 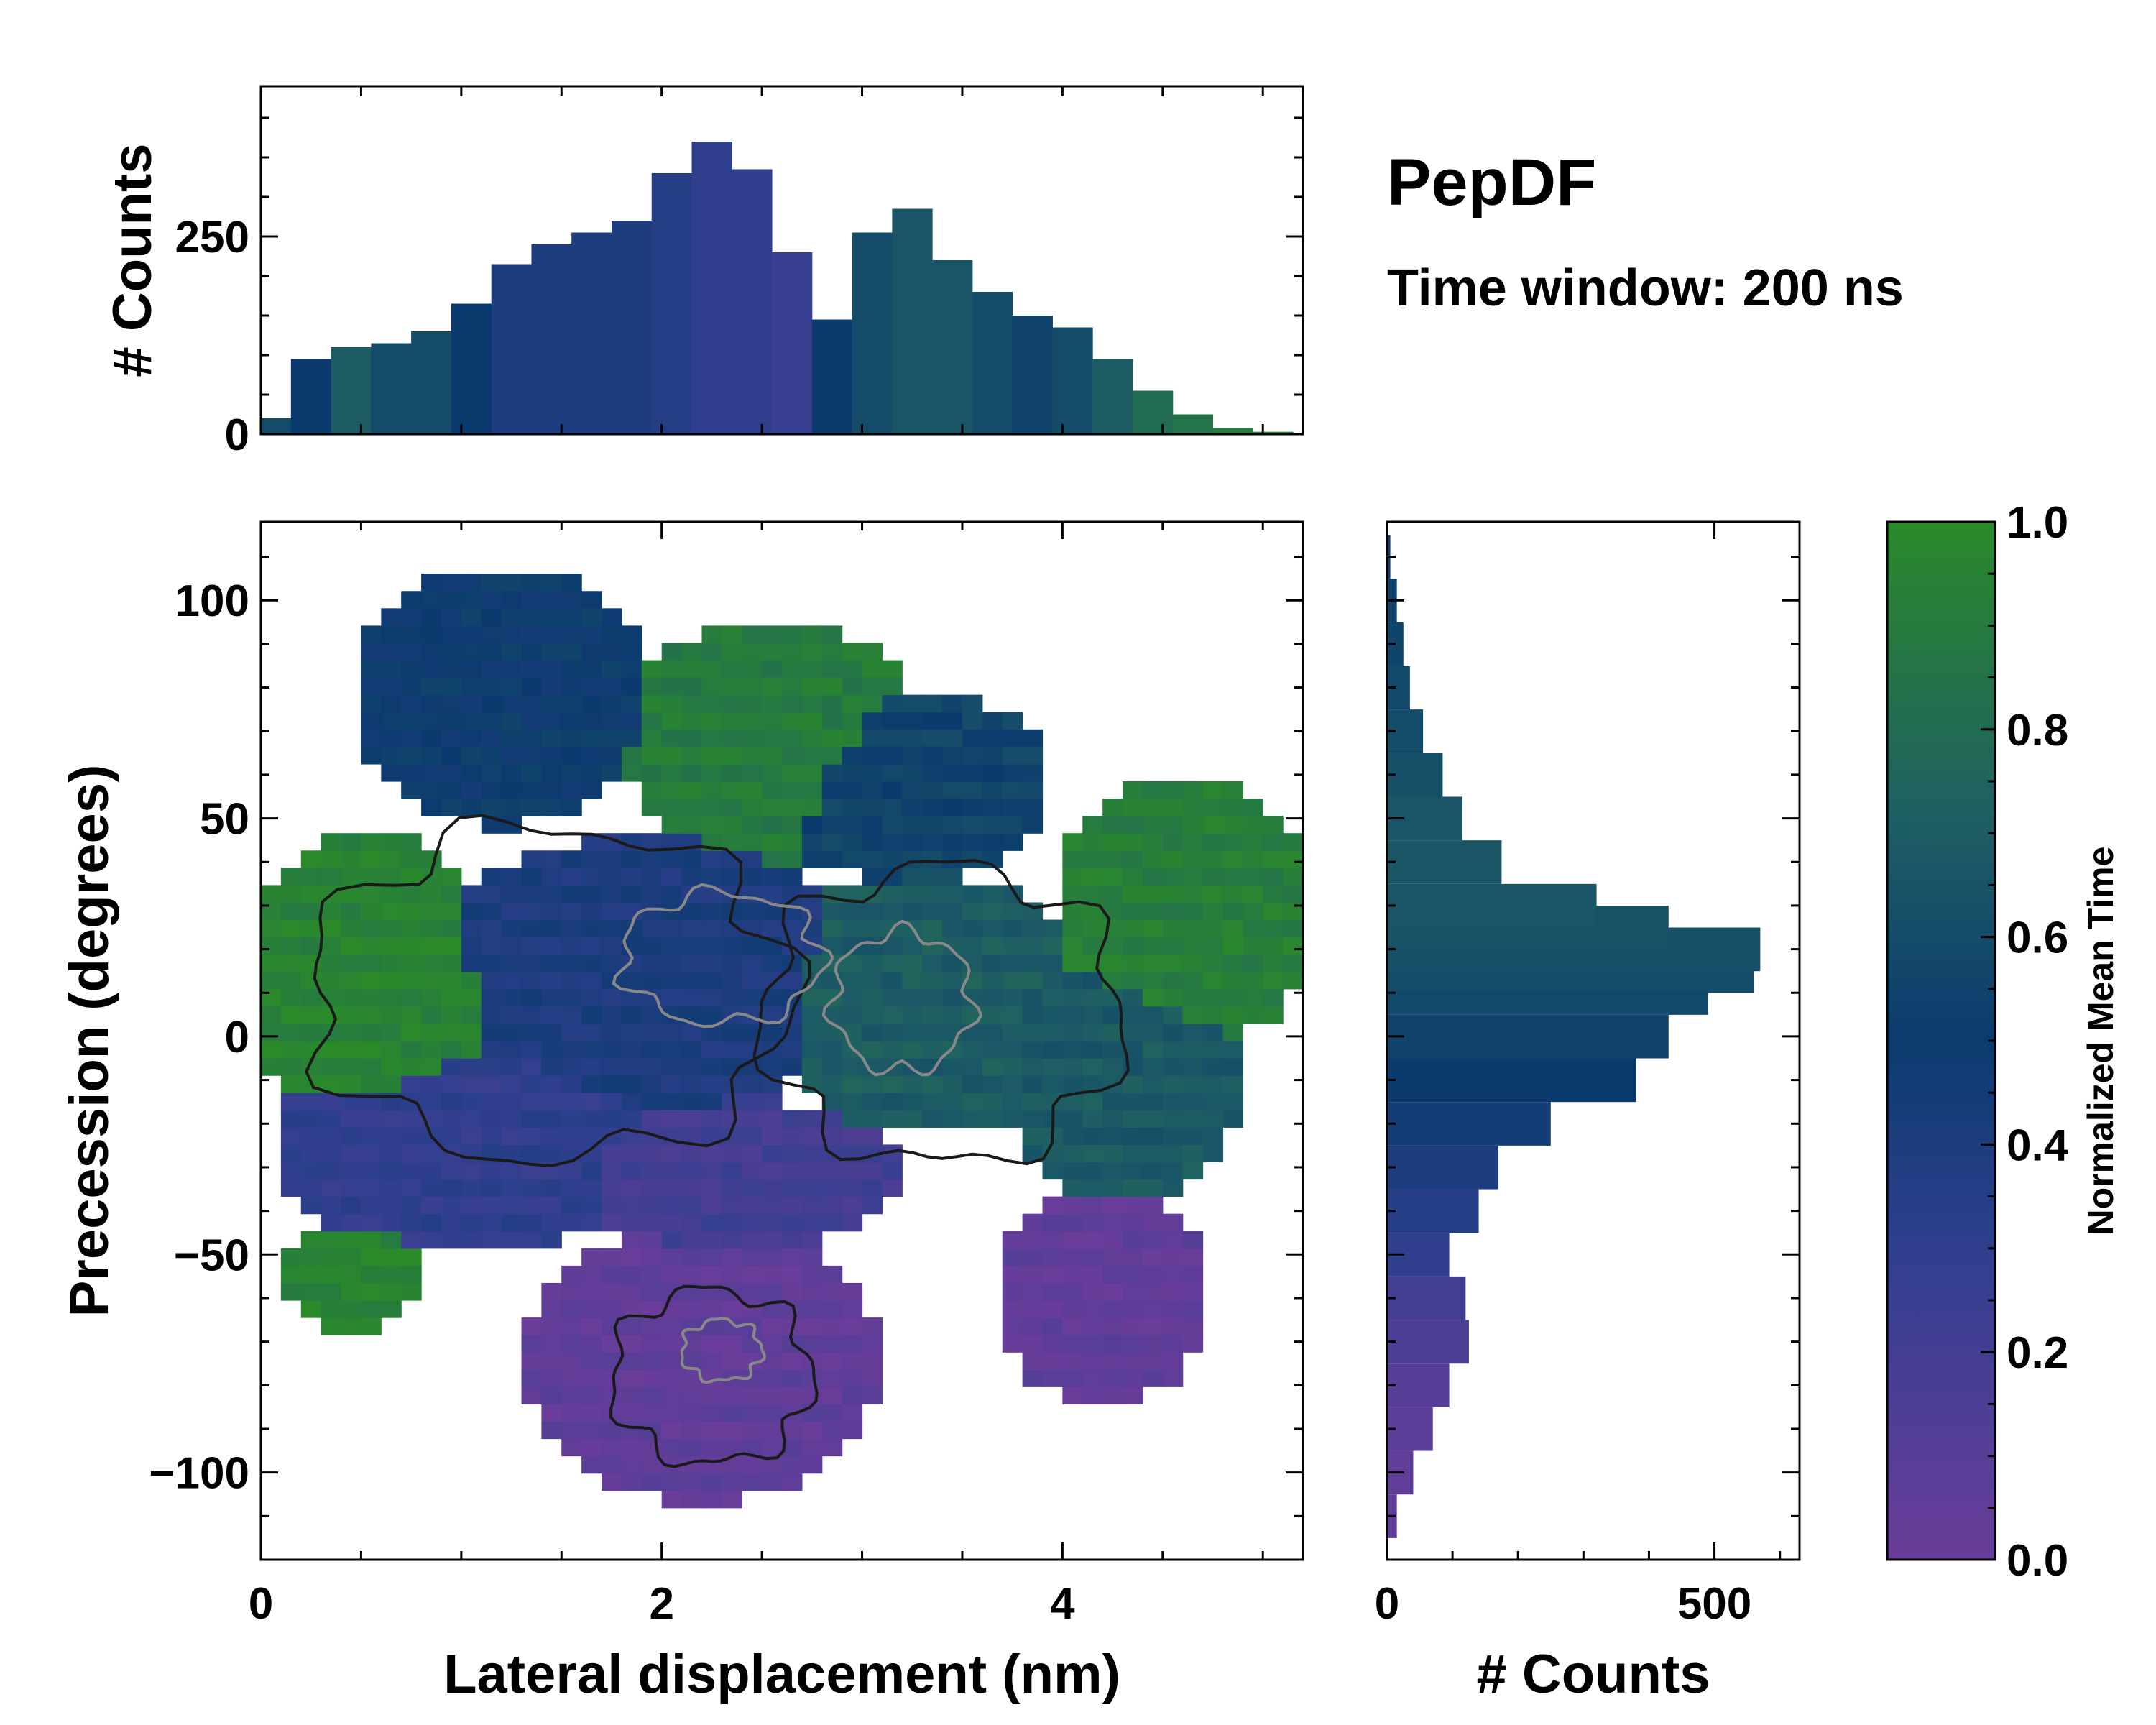 What do you see at coordinates (2038, 1561) in the screenshot?
I see `colorbar-tick-label: 0.0` at bounding box center [2038, 1561].